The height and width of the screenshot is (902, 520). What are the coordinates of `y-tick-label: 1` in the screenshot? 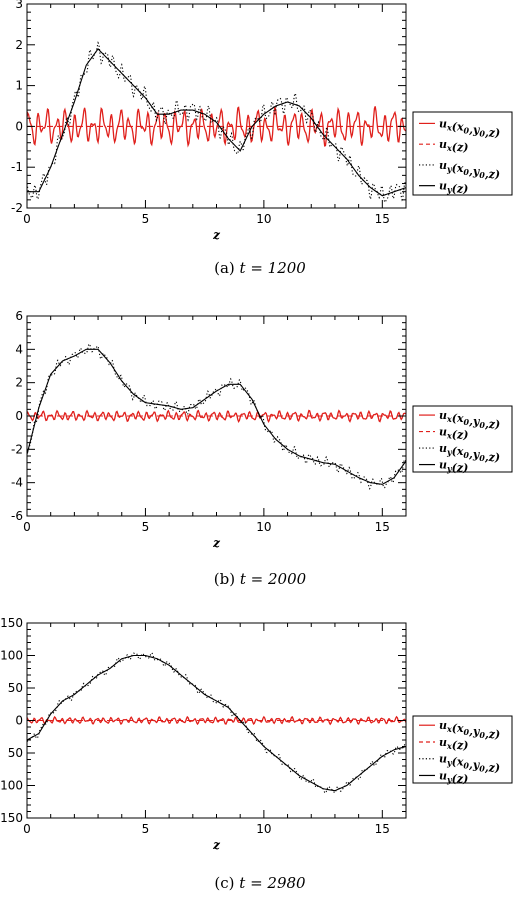 It's located at (19, 86).